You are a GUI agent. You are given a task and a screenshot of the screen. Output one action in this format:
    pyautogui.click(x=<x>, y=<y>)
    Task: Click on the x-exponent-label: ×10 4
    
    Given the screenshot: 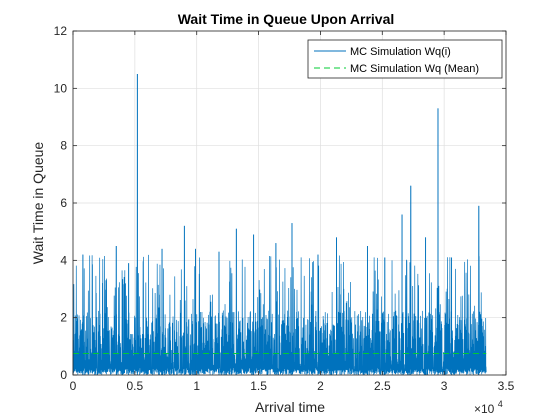 What is the action you would take?
    pyautogui.click(x=488, y=407)
    